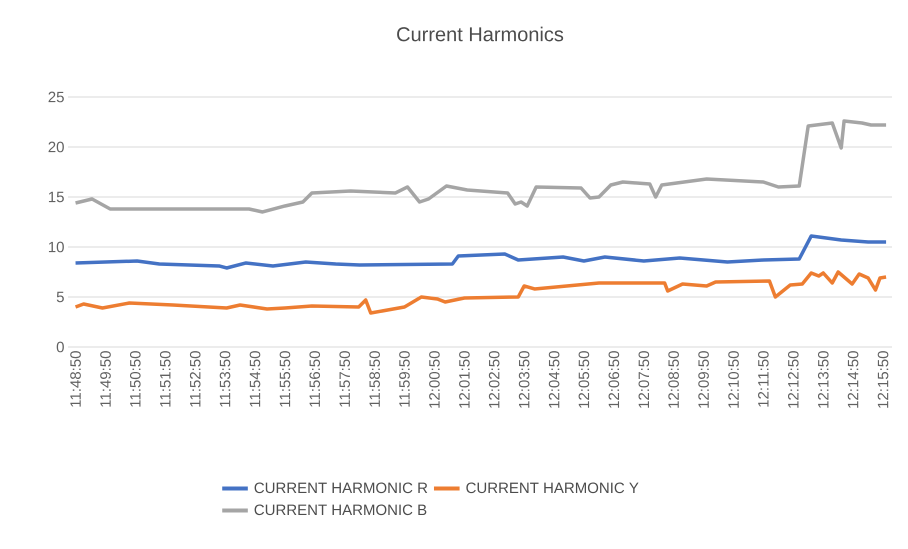  What do you see at coordinates (480, 34) in the screenshot?
I see `chart-title: Current Harmonics` at bounding box center [480, 34].